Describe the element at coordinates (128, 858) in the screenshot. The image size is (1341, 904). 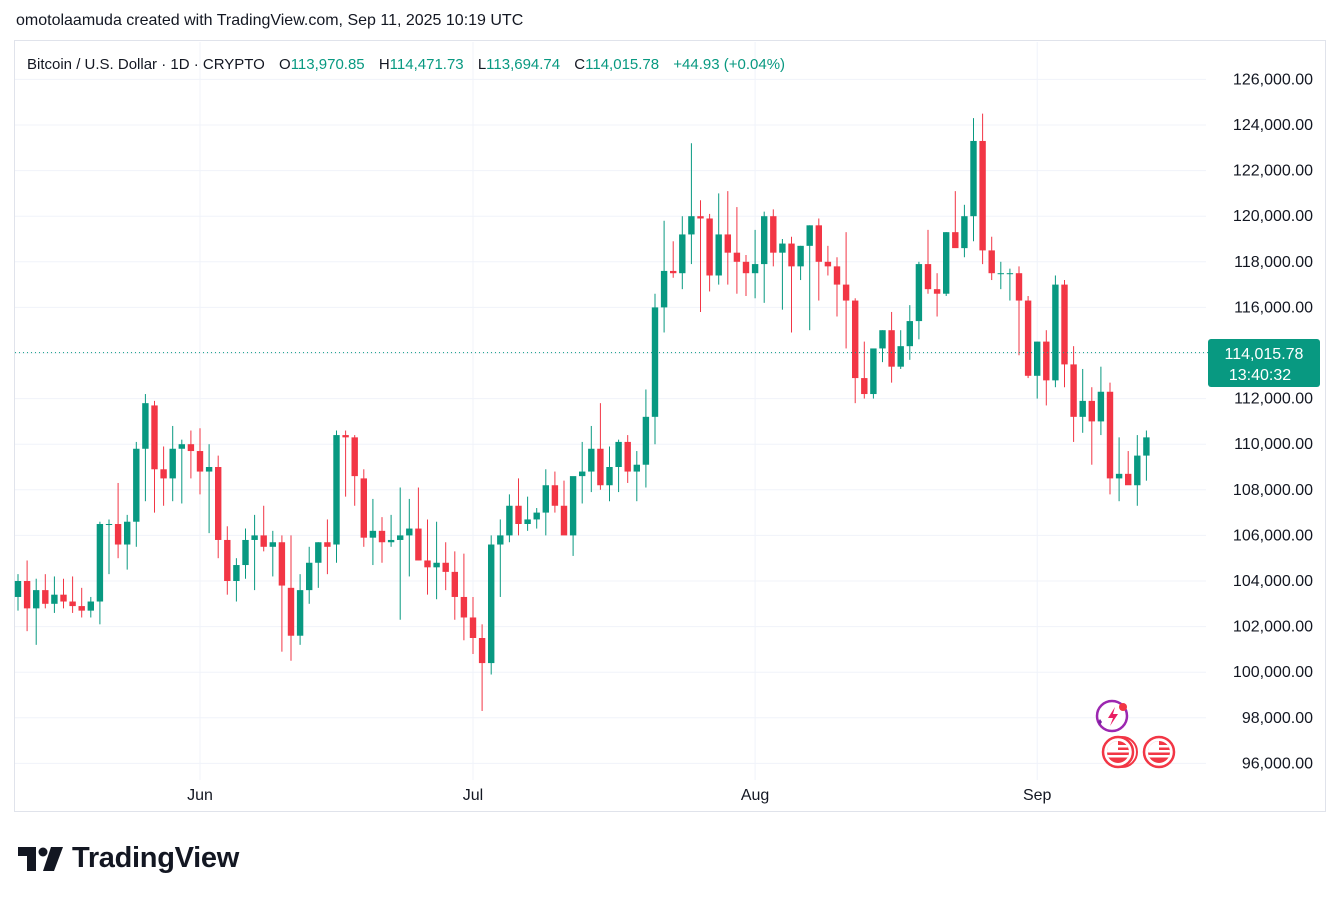
I see `tradingview-branding: TradingView` at that location.